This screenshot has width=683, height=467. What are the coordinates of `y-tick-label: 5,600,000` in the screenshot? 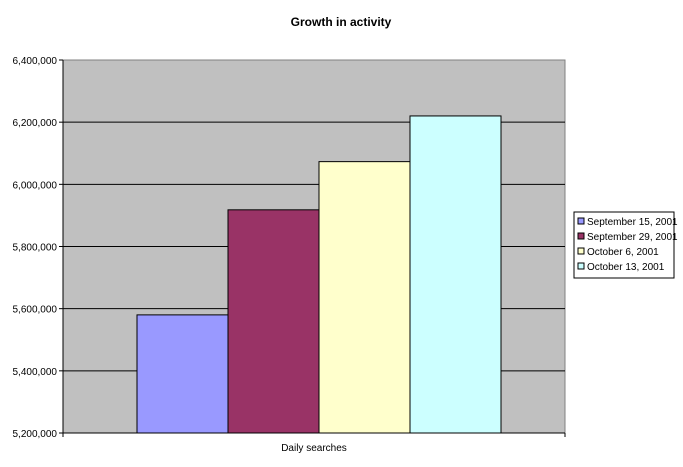 It's located at (35, 310).